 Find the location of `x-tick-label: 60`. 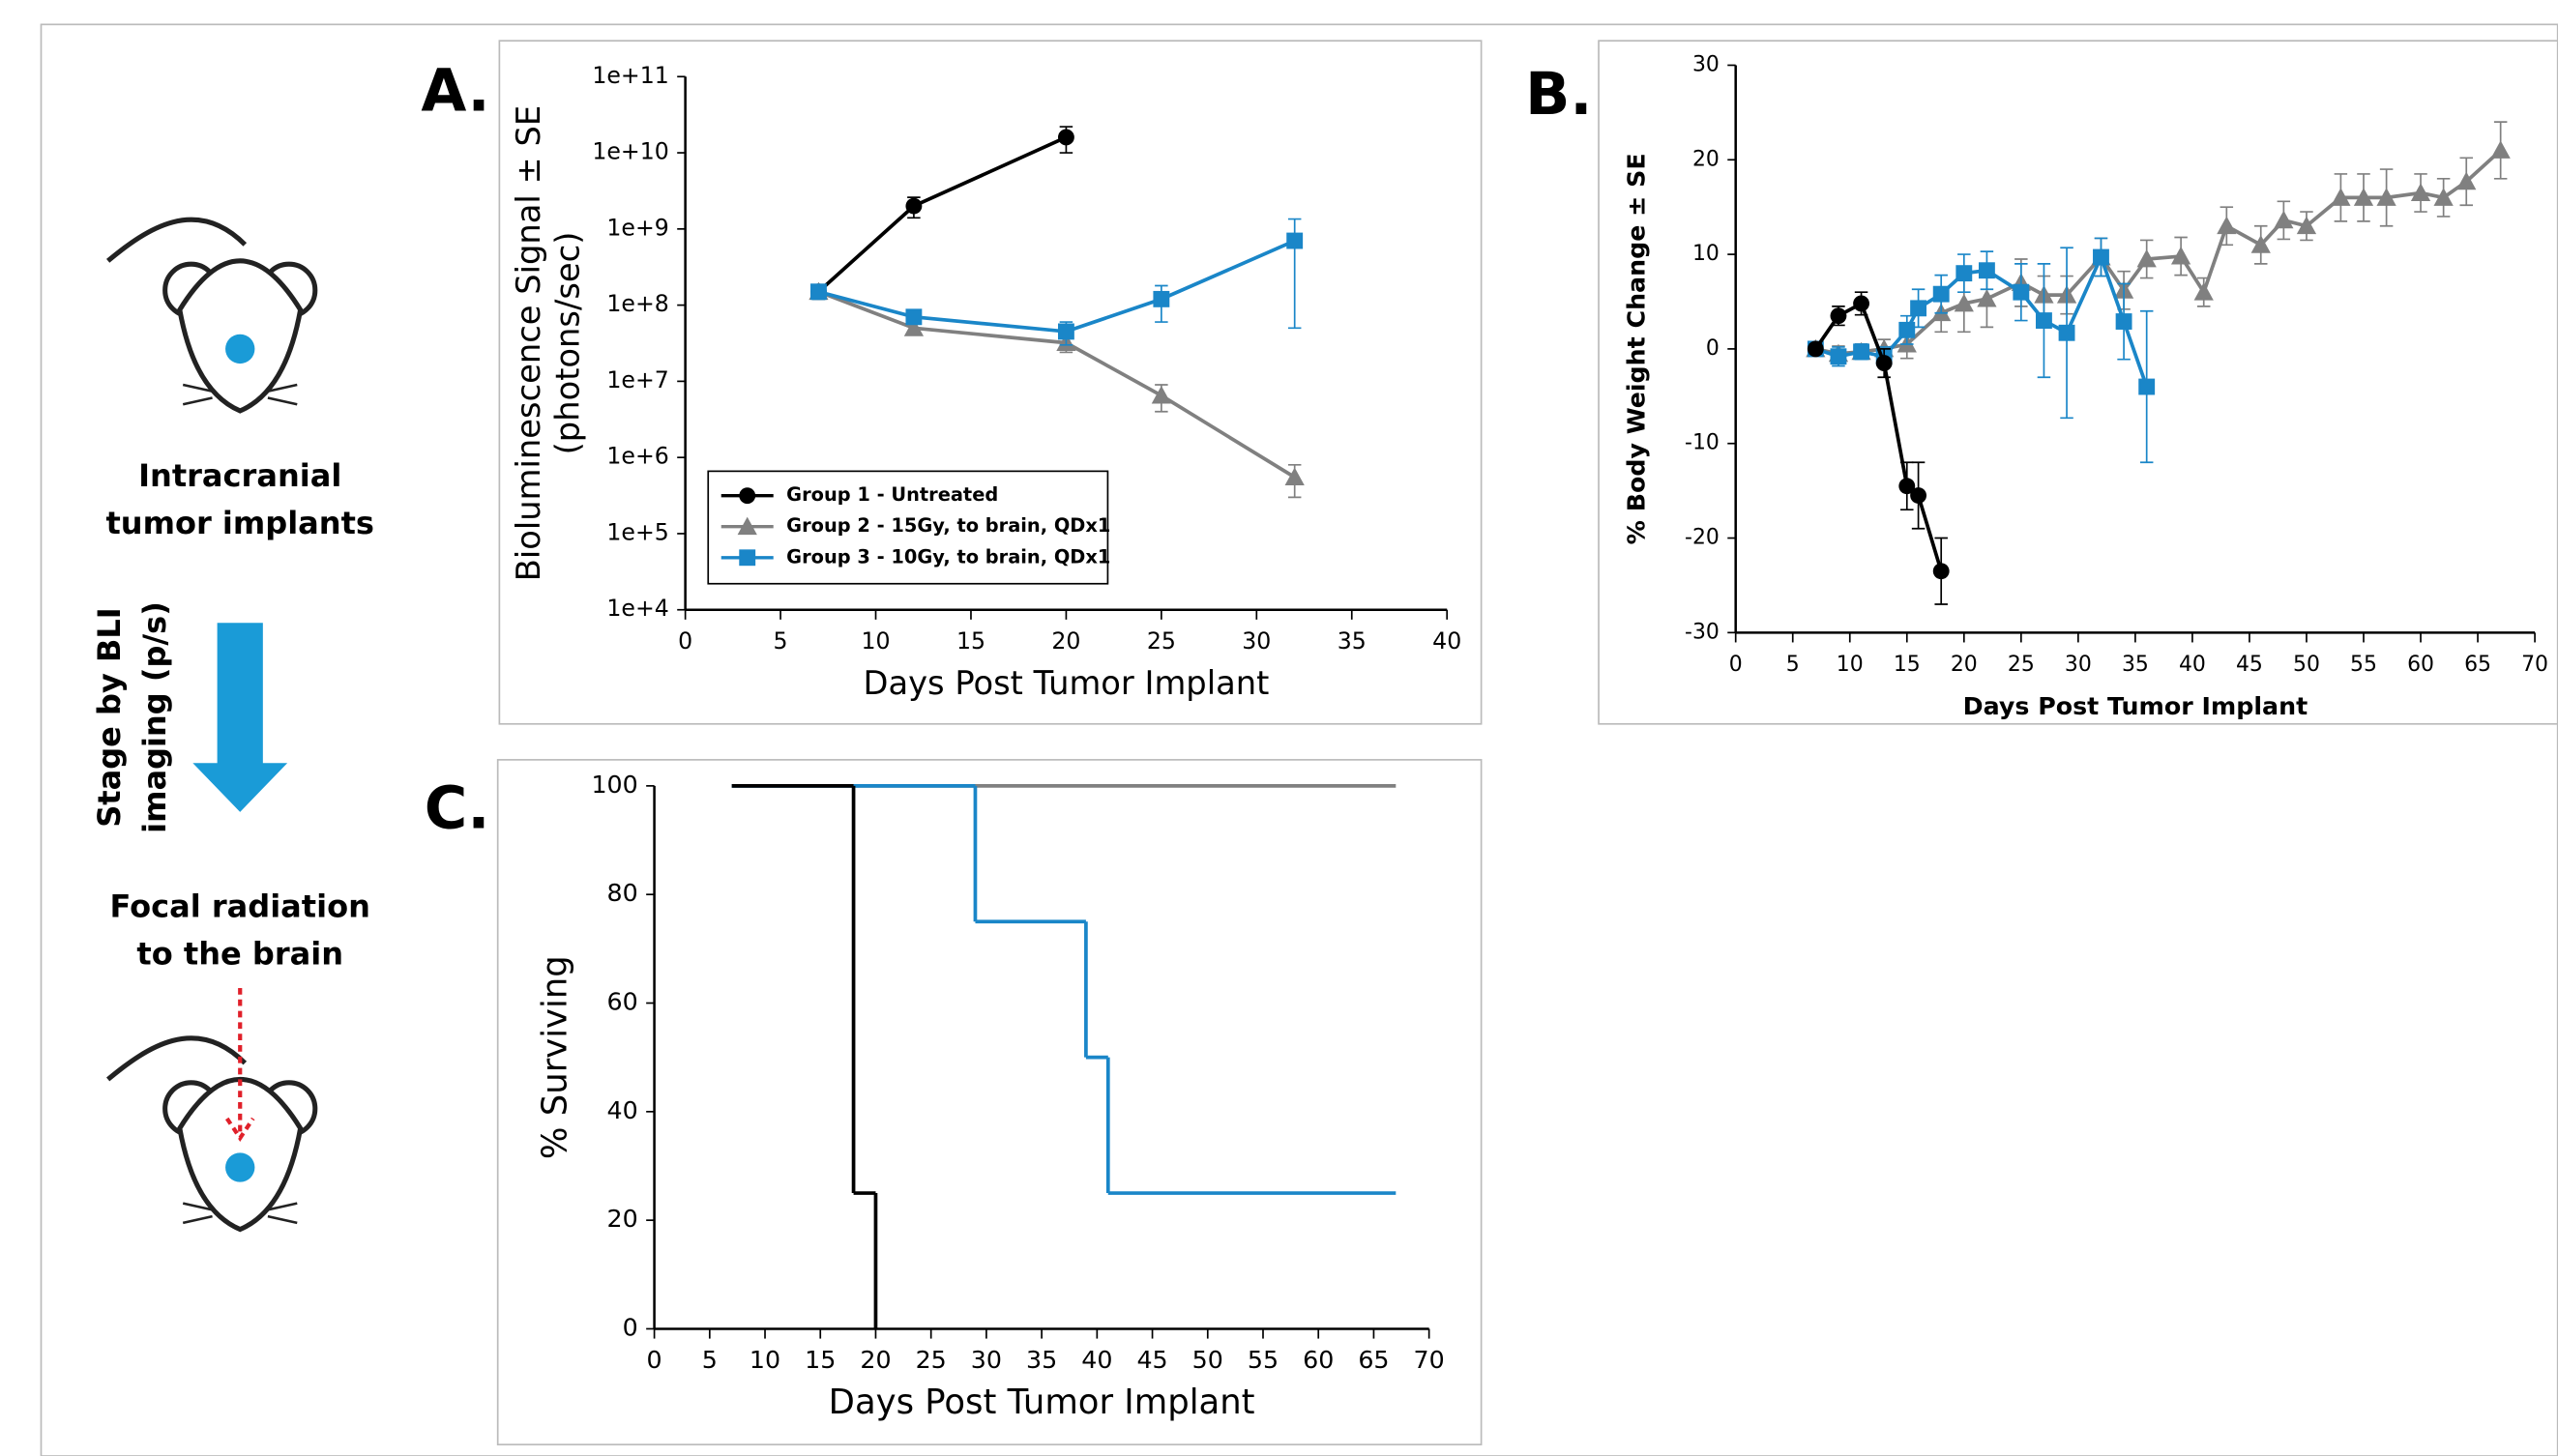

x-tick-label: 60 is located at coordinates (1318, 1360).